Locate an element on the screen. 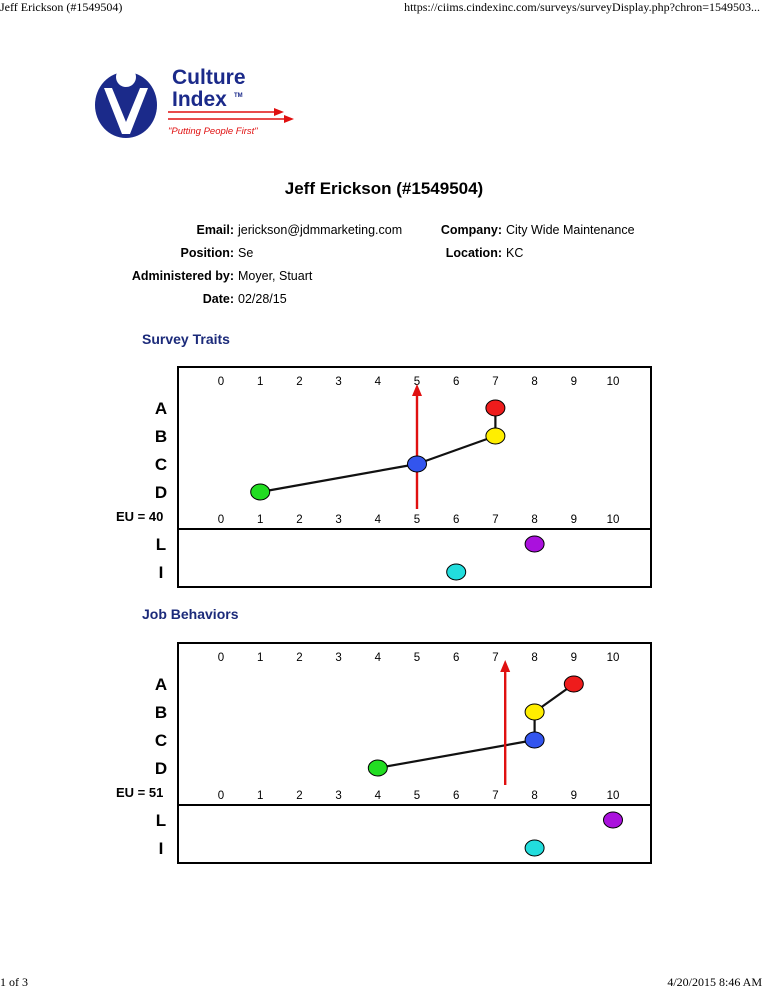 The height and width of the screenshot is (994, 768). page-indicator: 1 of 3 is located at coordinates (14, 982).